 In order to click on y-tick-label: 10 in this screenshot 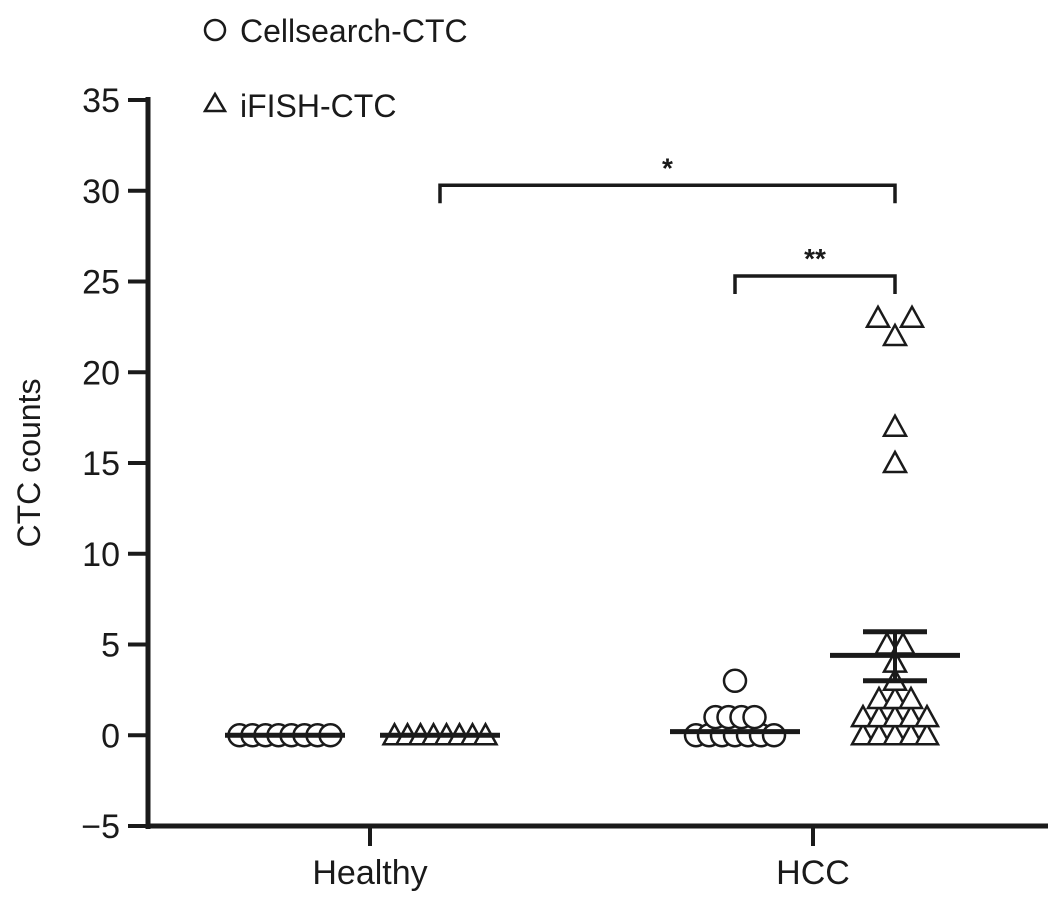, I will do `click(101, 555)`.